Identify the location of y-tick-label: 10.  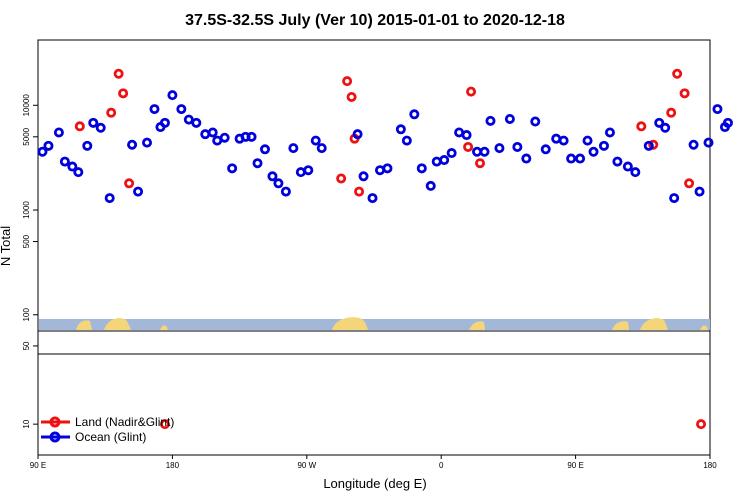
(26, 423).